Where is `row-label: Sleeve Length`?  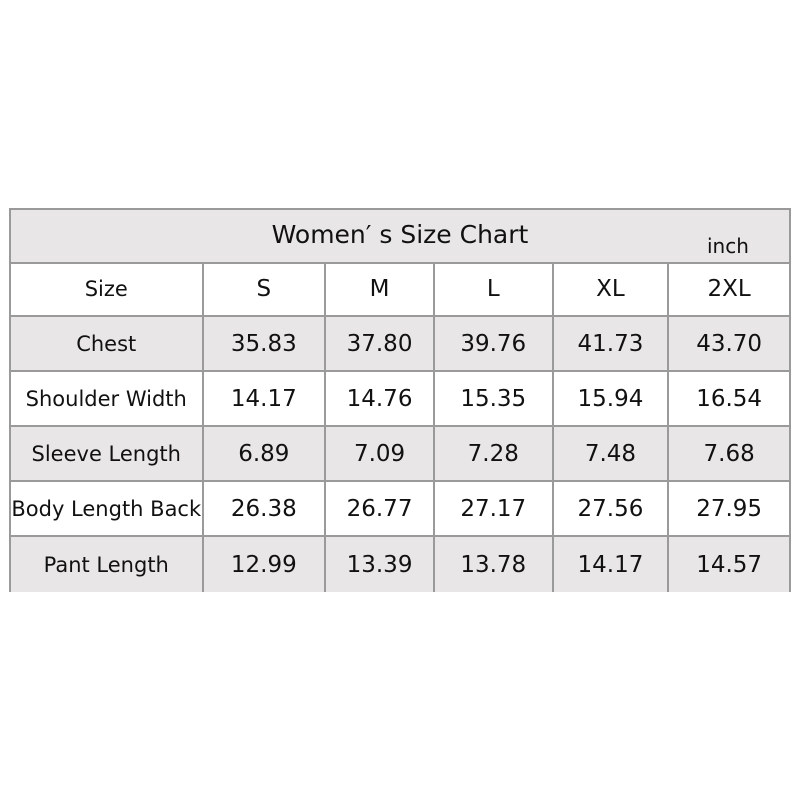 row-label: Sleeve Length is located at coordinates (107, 453).